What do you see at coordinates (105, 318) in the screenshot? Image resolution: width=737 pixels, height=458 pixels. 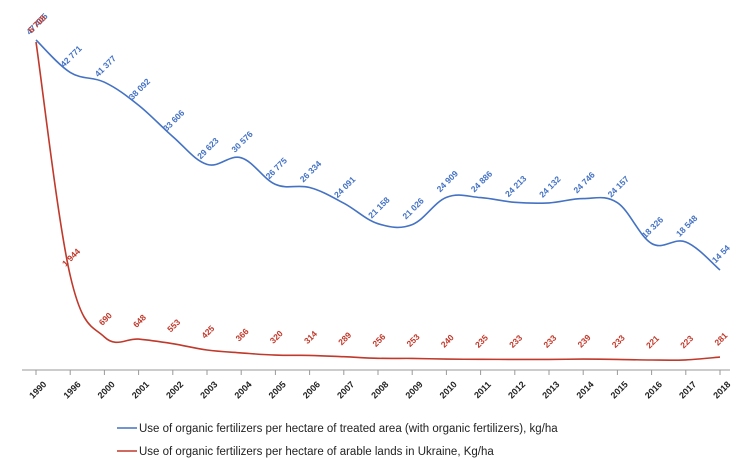 I see `series-2-data-label: 690` at bounding box center [105, 318].